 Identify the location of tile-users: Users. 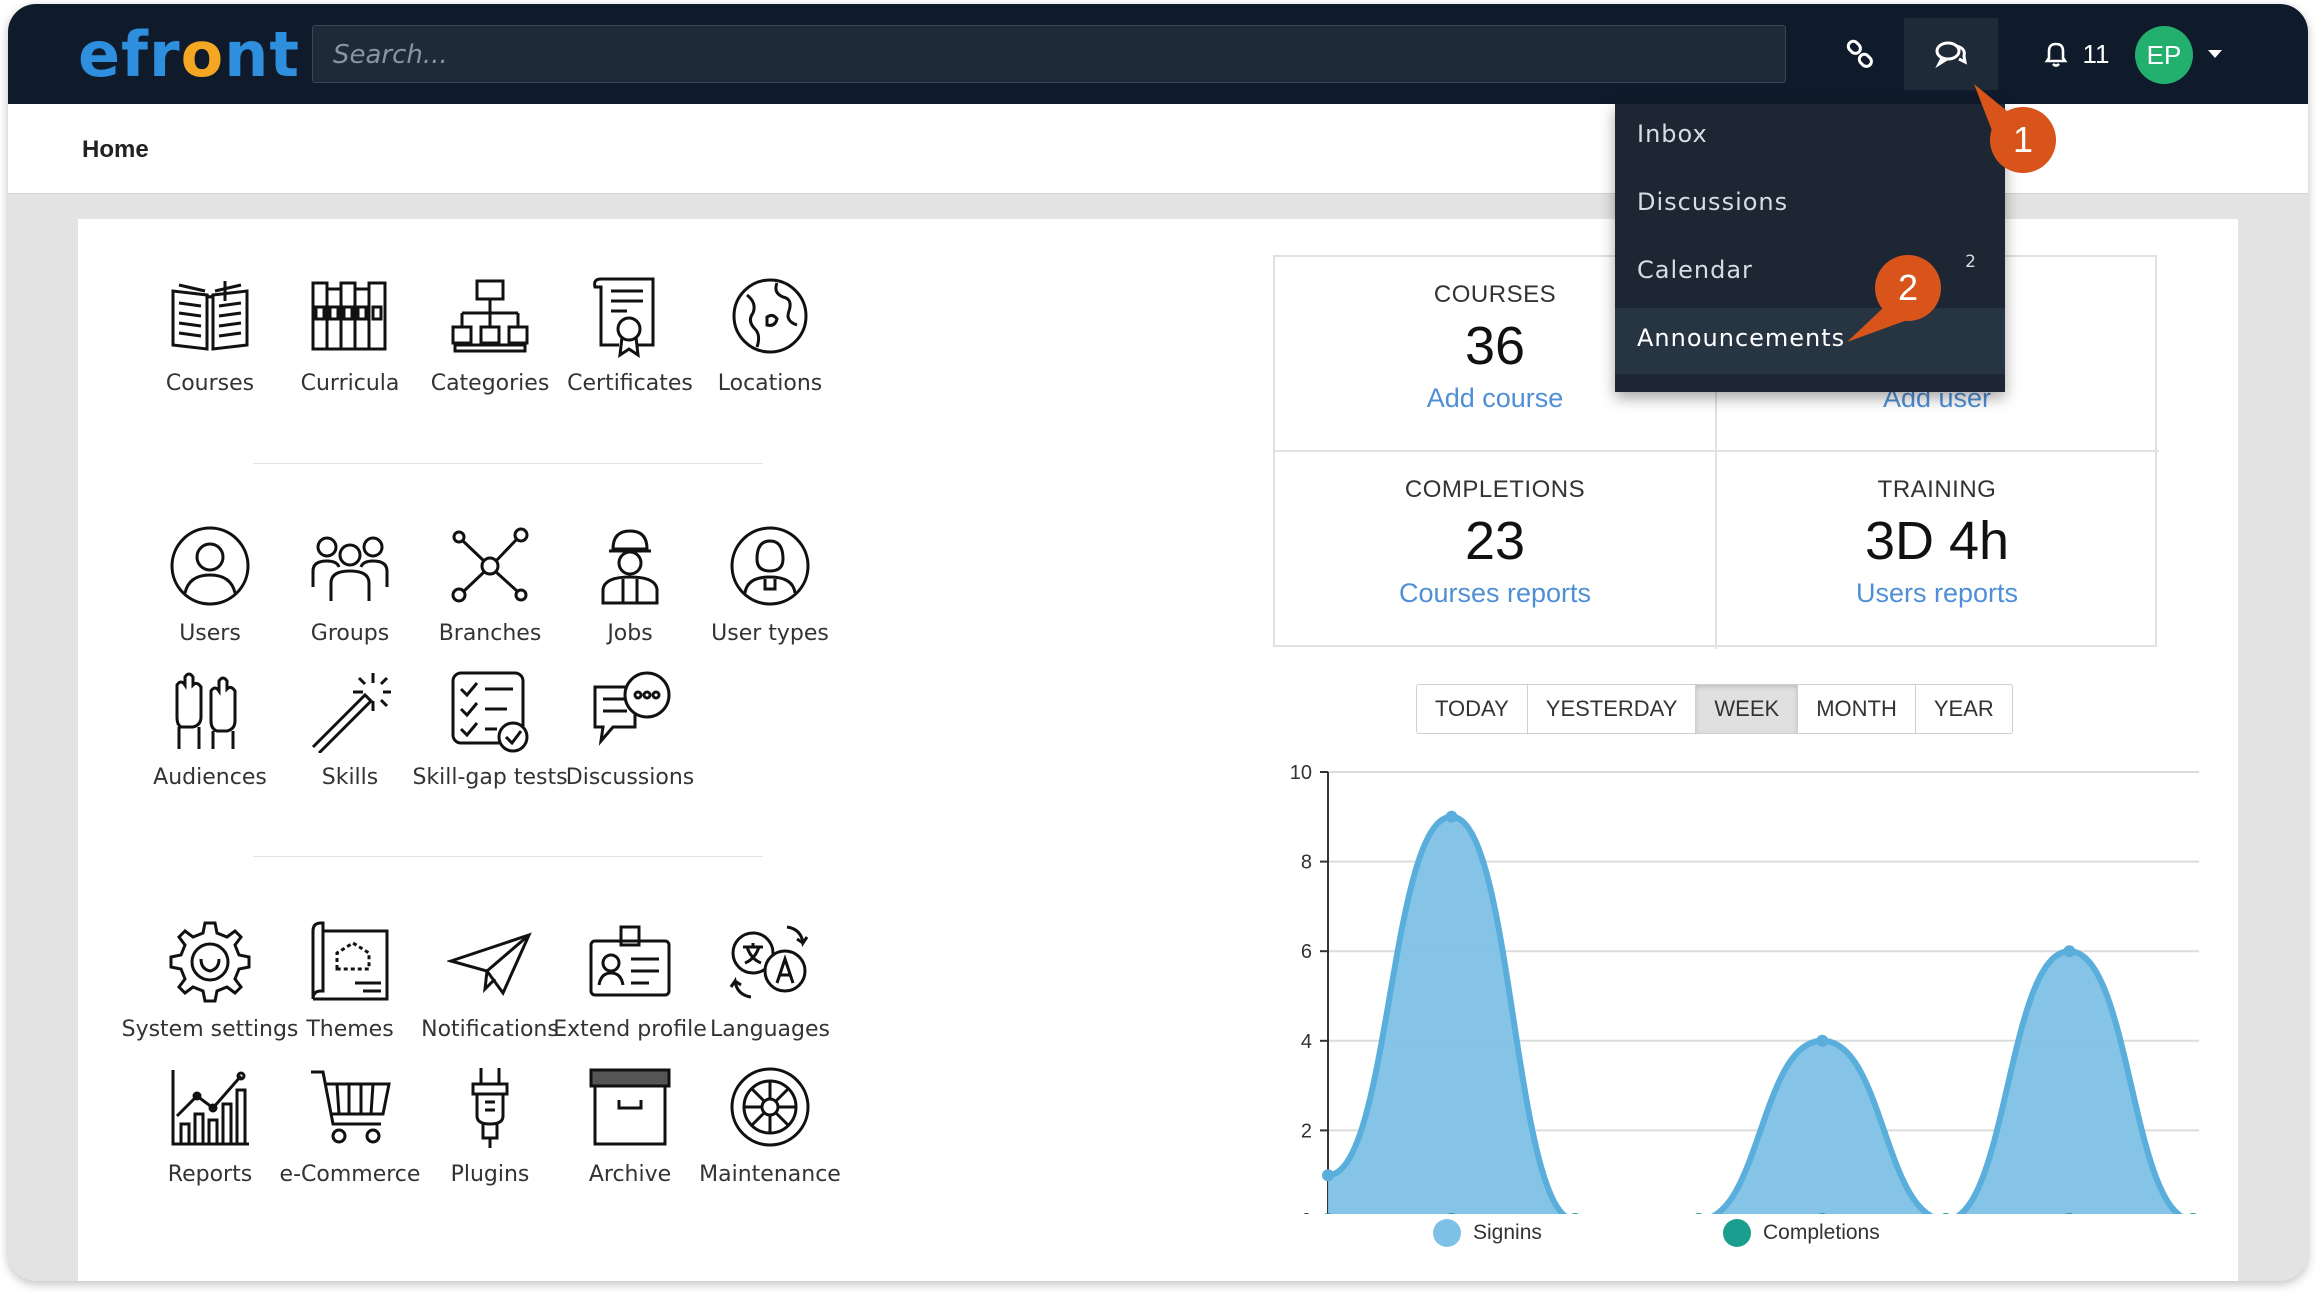
(210, 588).